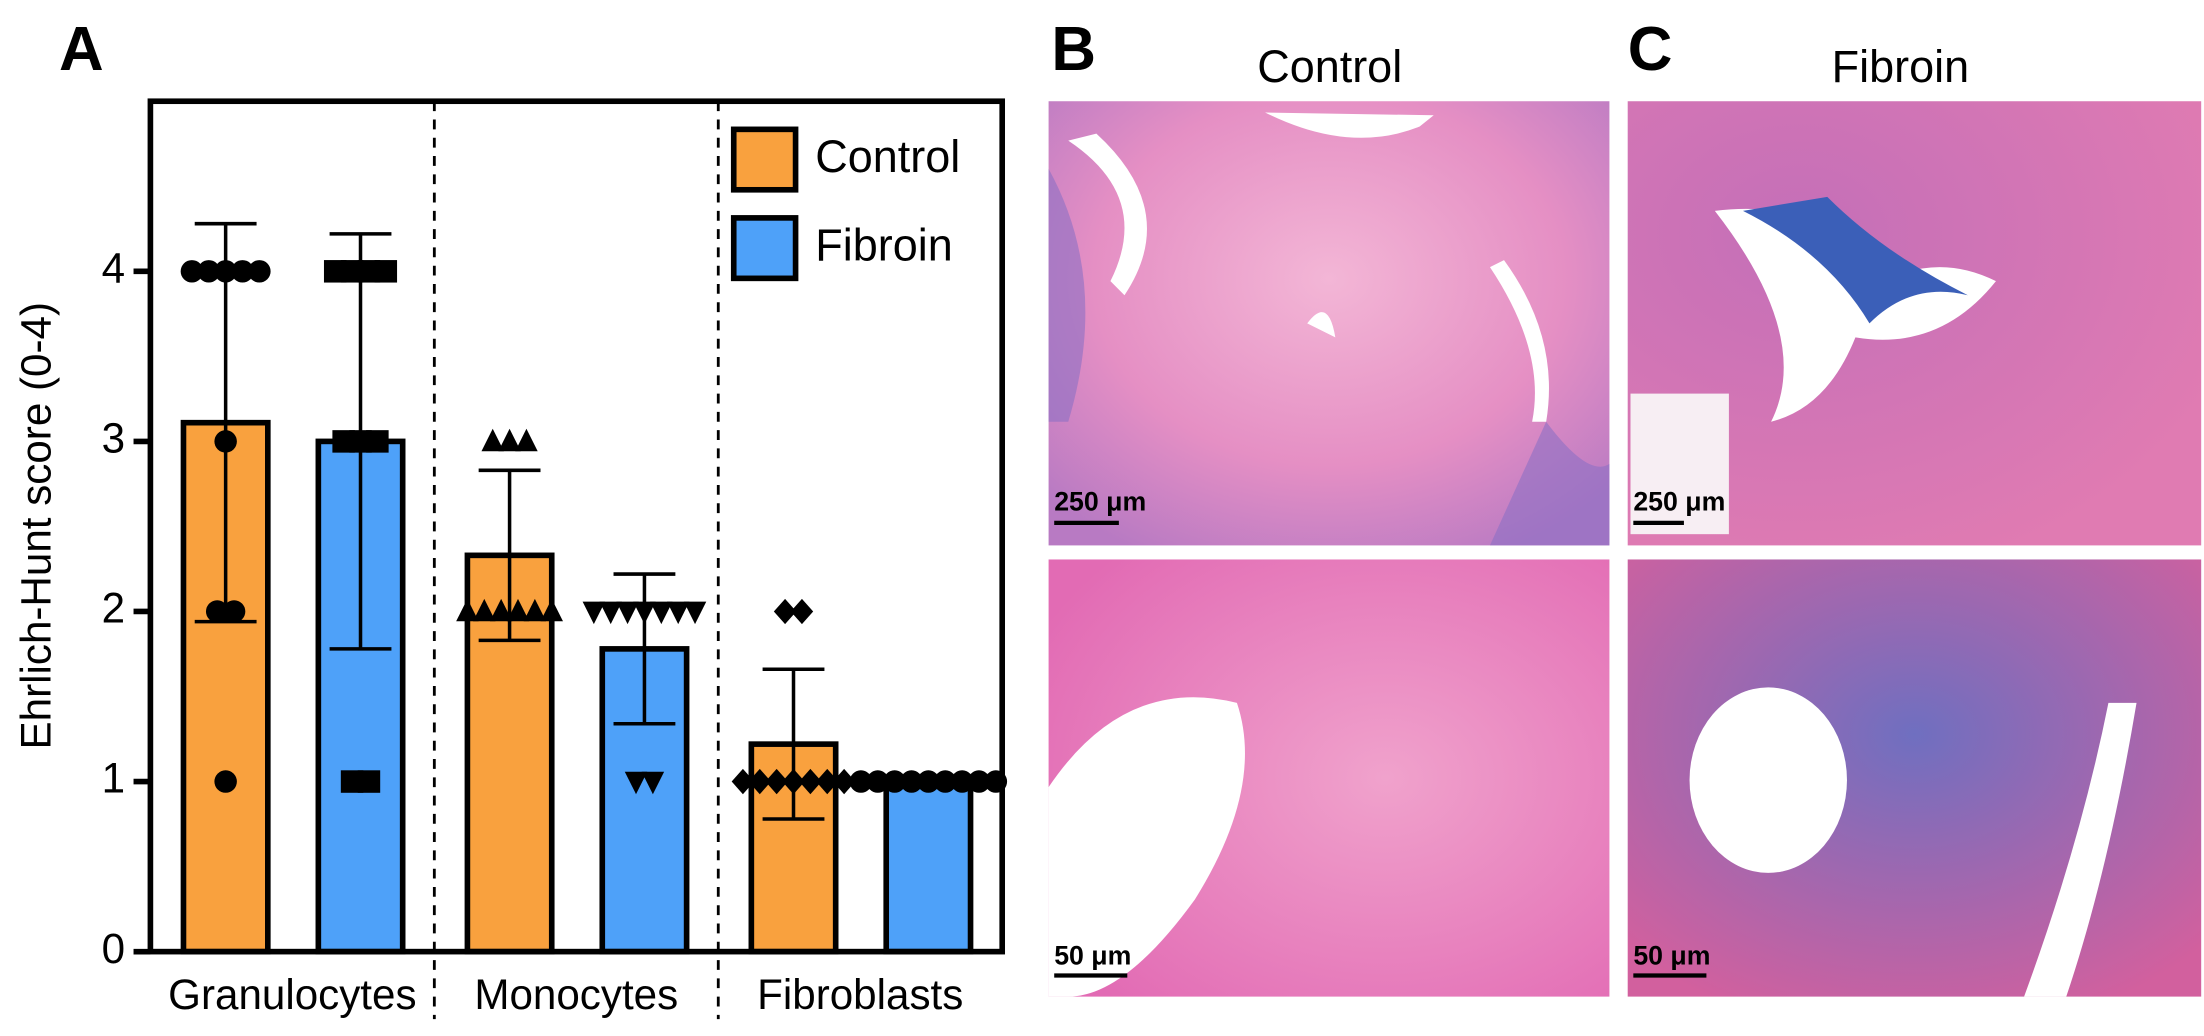 The height and width of the screenshot is (1036, 2204). I want to click on panel-letter: A, so click(81, 49).